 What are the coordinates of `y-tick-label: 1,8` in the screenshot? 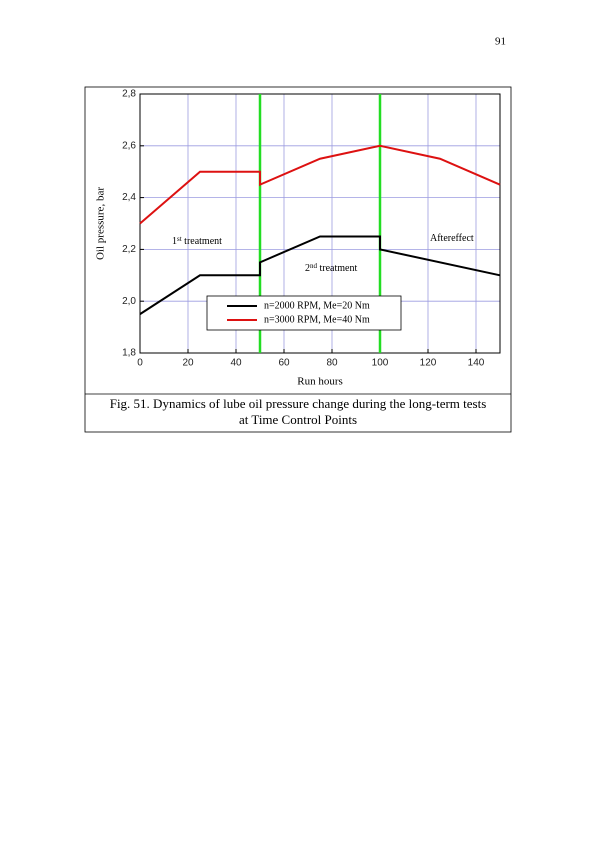 It's located at (129, 353).